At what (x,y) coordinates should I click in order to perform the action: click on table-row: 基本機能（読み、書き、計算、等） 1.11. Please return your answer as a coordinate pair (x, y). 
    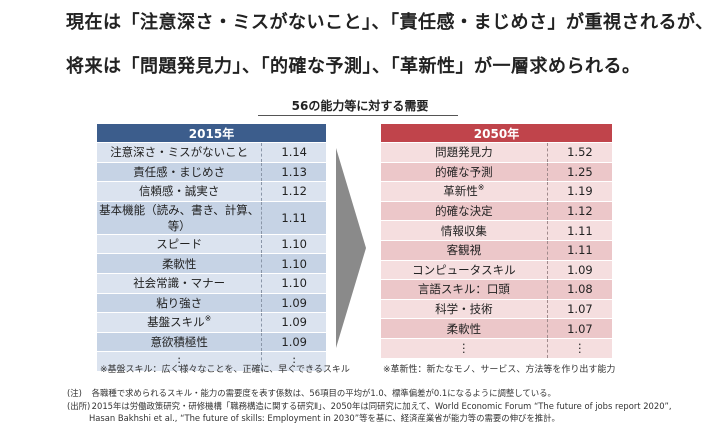
    Looking at the image, I should click on (211, 217).